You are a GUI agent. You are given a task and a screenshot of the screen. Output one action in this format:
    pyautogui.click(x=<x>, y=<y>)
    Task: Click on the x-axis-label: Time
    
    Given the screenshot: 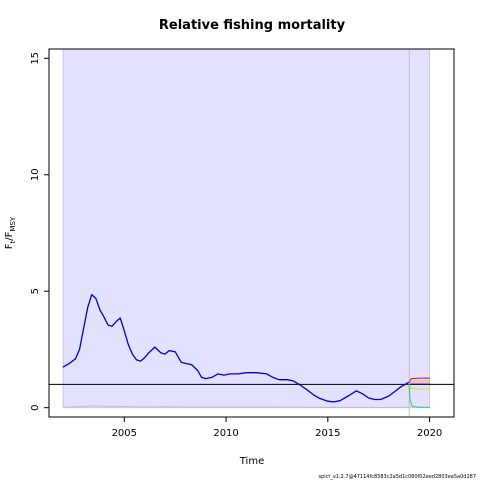 What is the action you would take?
    pyautogui.click(x=251, y=461)
    